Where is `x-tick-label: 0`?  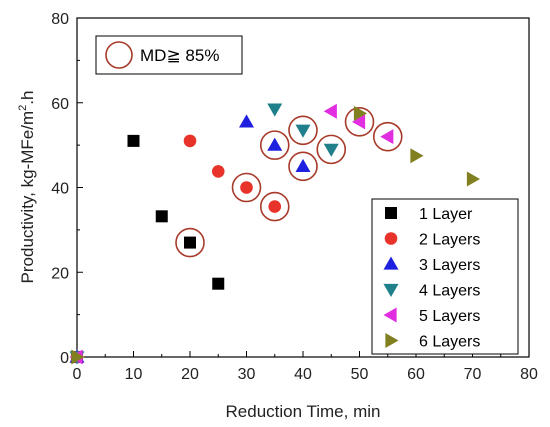
x-tick-label: 0 is located at coordinates (77, 374).